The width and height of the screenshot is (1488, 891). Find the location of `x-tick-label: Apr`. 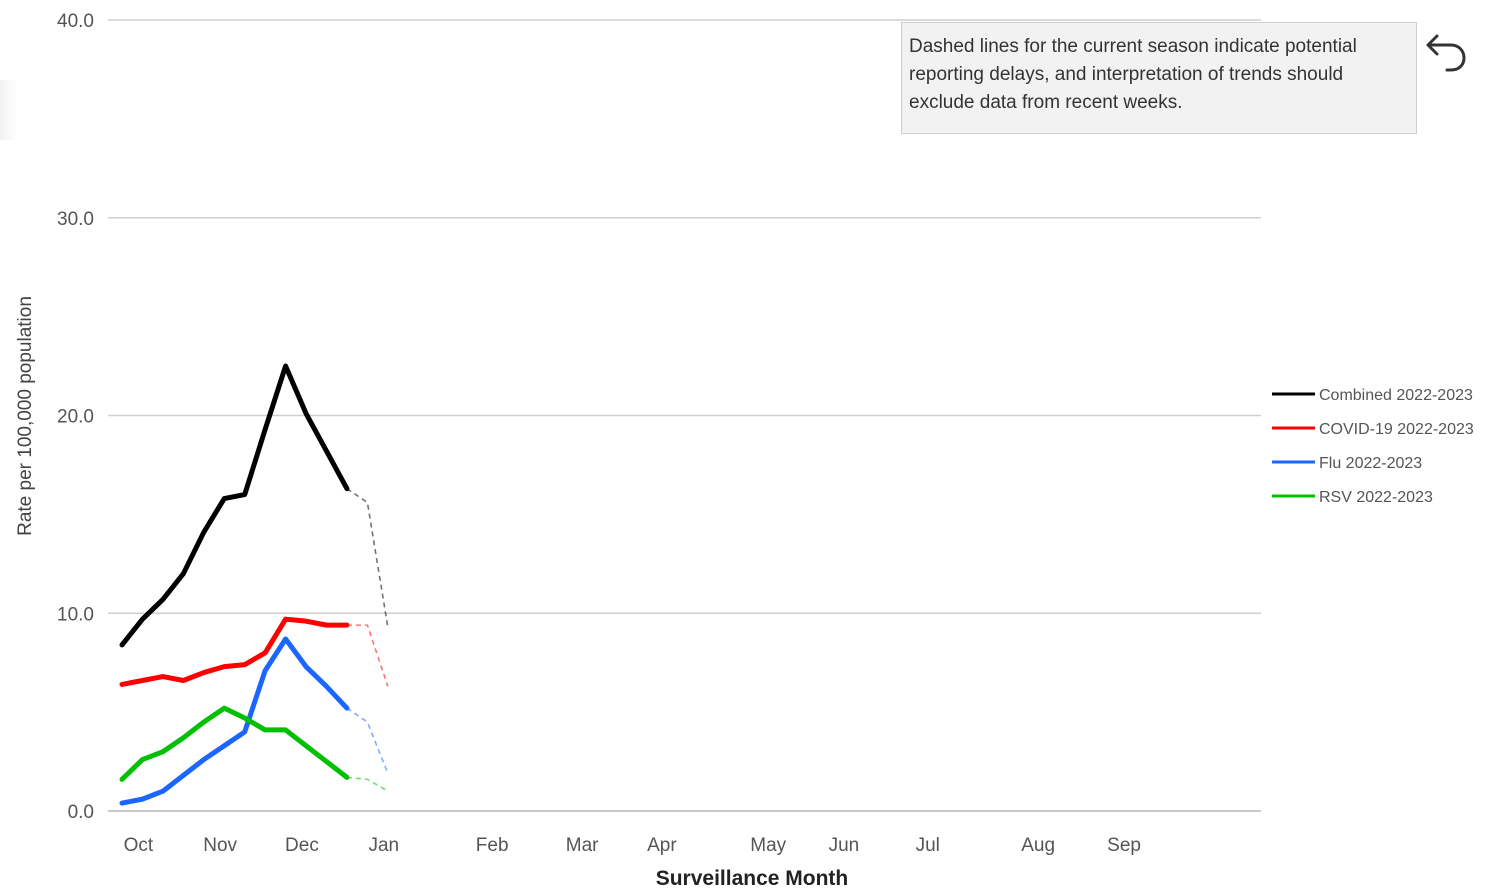

x-tick-label: Apr is located at coordinates (662, 845).